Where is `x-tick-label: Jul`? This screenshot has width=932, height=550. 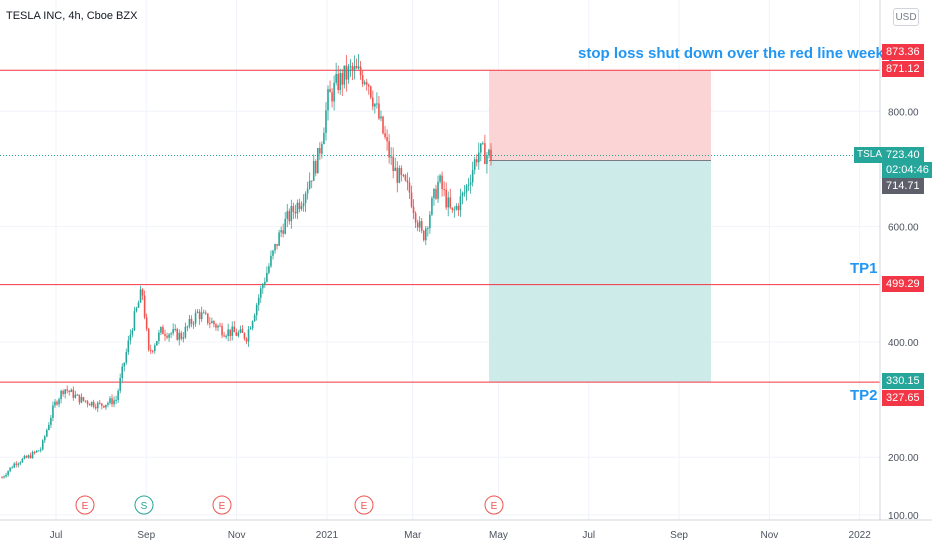
x-tick-label: Jul is located at coordinates (56, 535).